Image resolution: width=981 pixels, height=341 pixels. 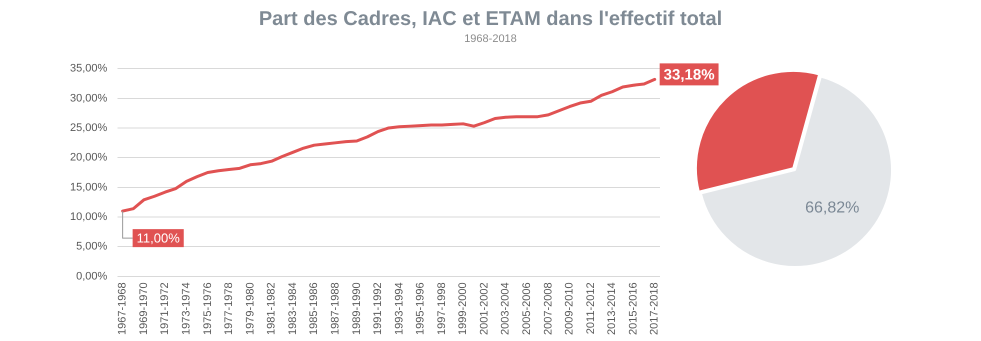 I want to click on y-tick-label: 30,00%, so click(x=89, y=98).